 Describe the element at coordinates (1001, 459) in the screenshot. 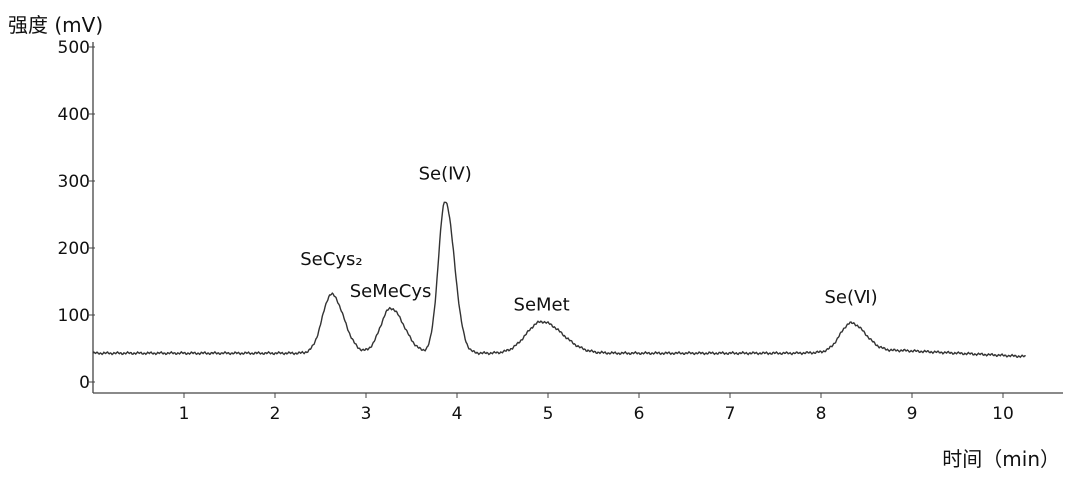

I see `x-axis-title: 时间（min）` at that location.